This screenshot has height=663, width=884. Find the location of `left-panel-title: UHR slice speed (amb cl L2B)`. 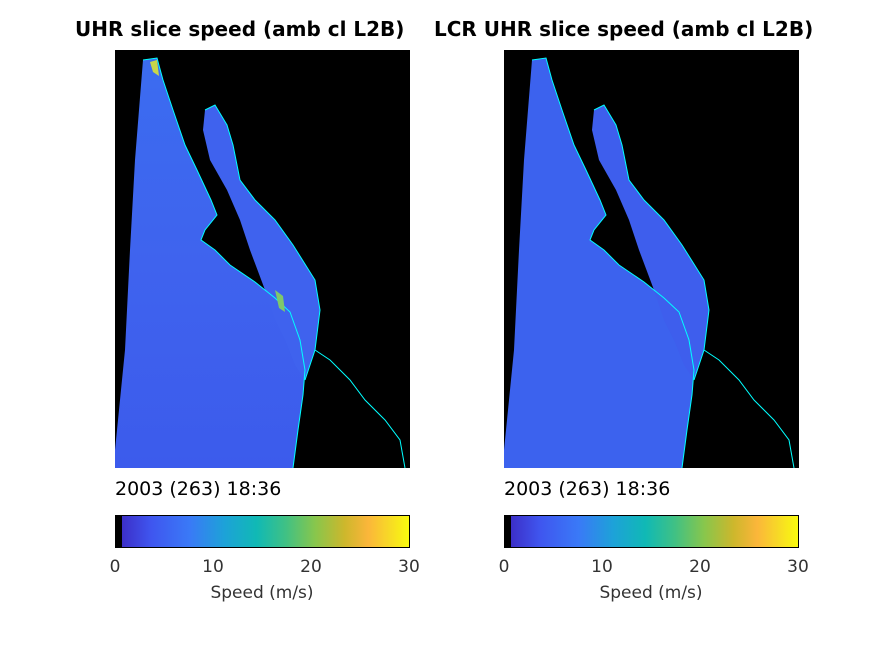

left-panel-title: UHR slice speed (amb cl L2B) is located at coordinates (240, 29).